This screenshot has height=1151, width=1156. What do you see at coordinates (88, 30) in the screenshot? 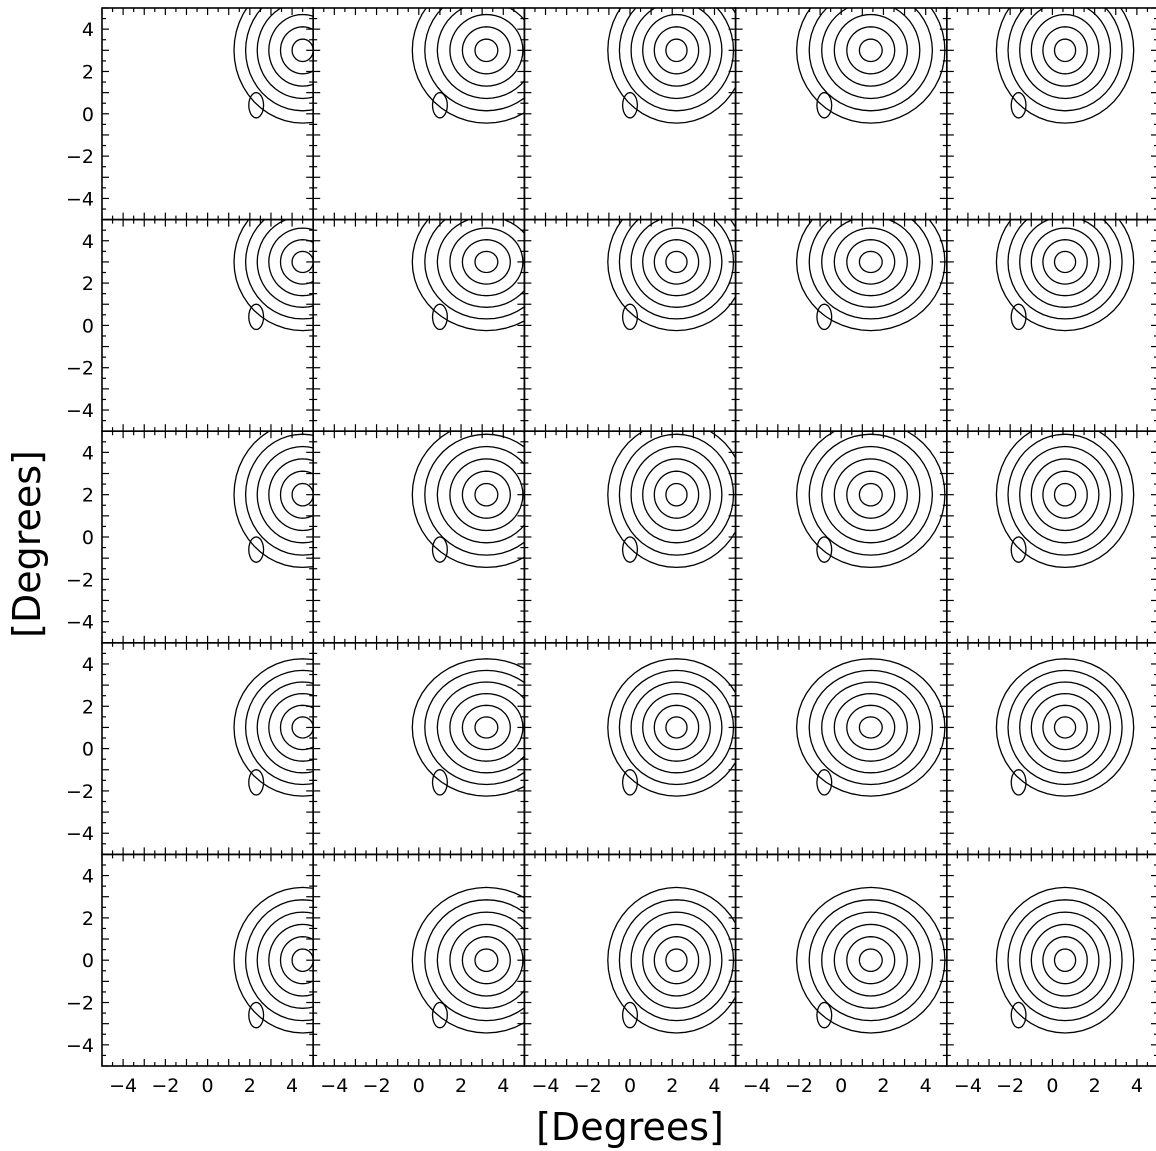
I see `y-tick-label: 4` at bounding box center [88, 30].